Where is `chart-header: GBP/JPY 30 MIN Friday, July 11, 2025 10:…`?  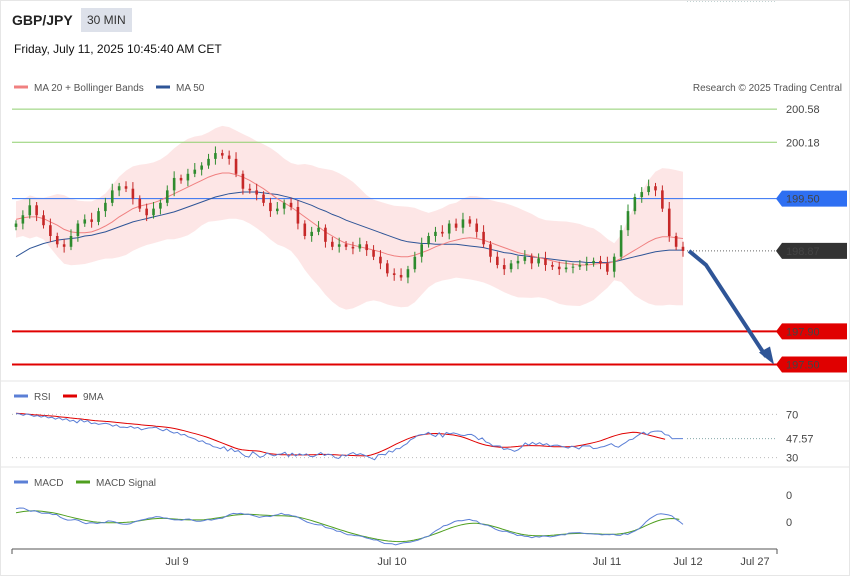 chart-header: GBP/JPY 30 MIN Friday, July 11, 2025 10:… is located at coordinates (425, 36).